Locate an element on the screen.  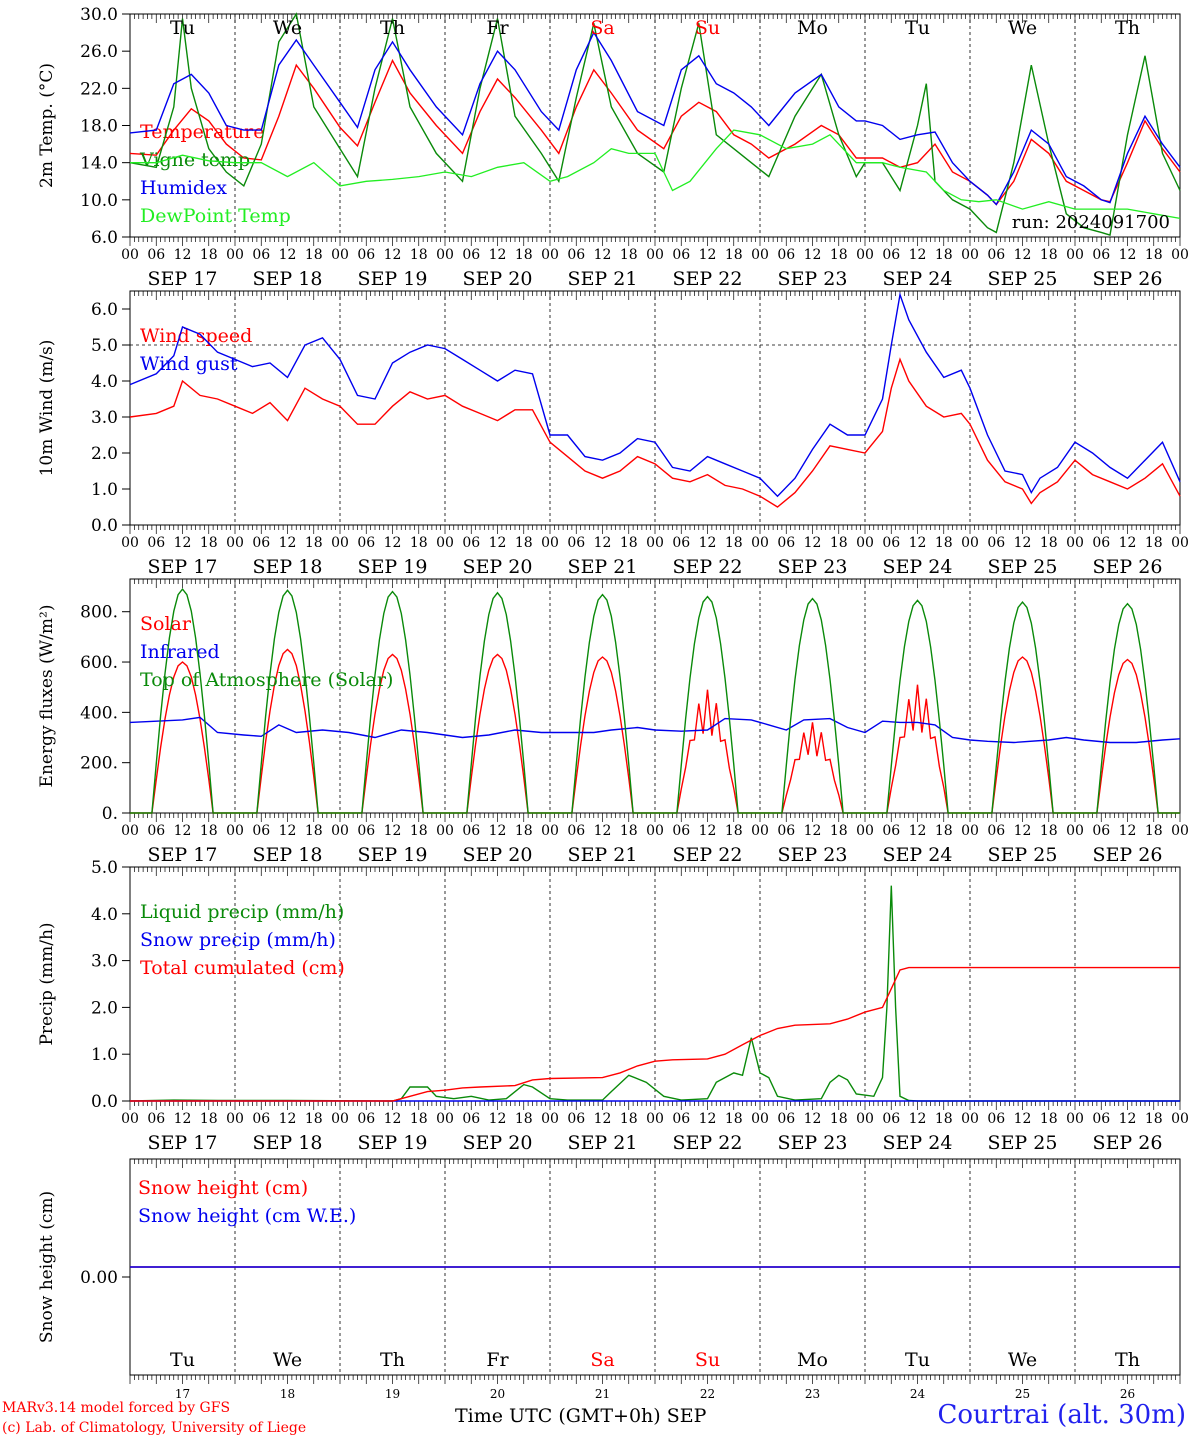
y-tick-label: 4.0 is located at coordinates (104, 382).